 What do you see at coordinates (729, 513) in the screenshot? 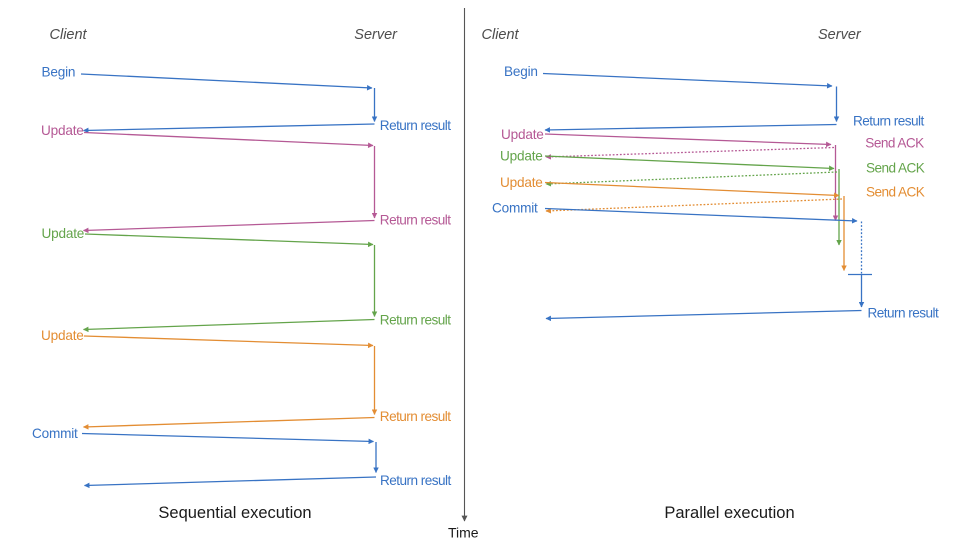
I see `svg-text: Parallel execution` at bounding box center [729, 513].